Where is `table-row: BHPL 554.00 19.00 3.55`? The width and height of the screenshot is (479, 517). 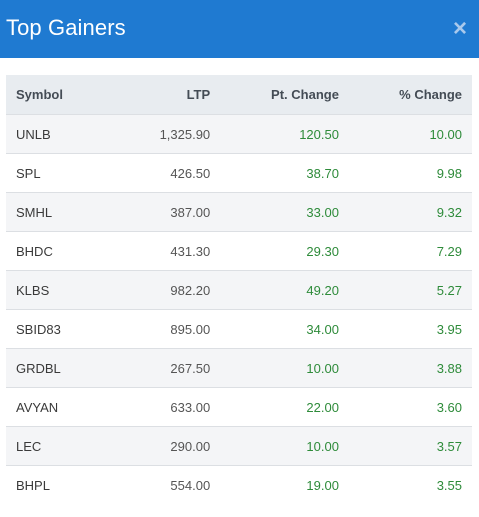 table-row: BHPL 554.00 19.00 3.55 is located at coordinates (239, 484).